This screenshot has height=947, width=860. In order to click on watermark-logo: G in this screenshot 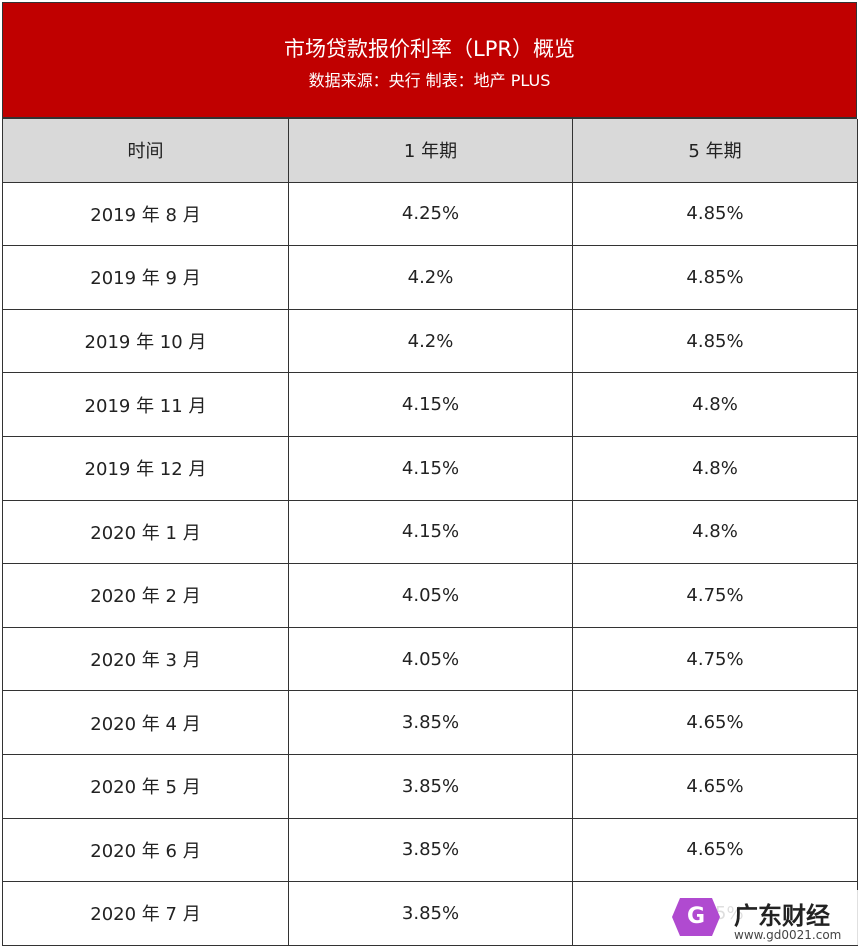, I will do `click(696, 917)`.